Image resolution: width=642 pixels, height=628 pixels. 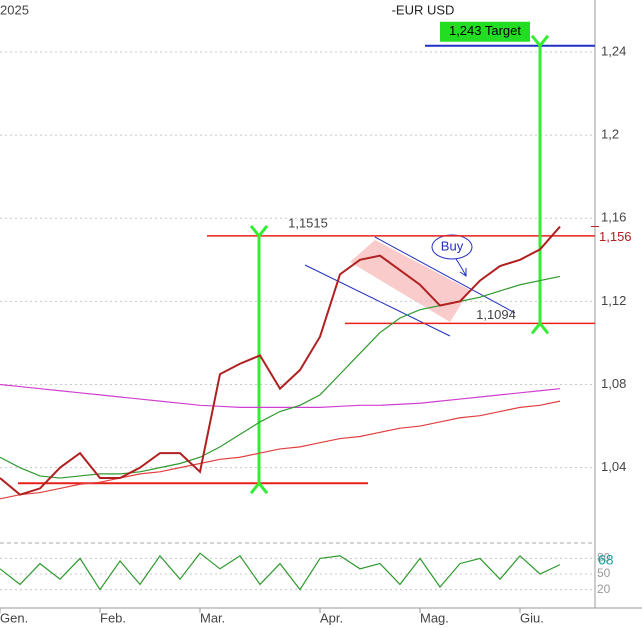 What do you see at coordinates (613, 217) in the screenshot?
I see `y-tick-label: 1,16` at bounding box center [613, 217].